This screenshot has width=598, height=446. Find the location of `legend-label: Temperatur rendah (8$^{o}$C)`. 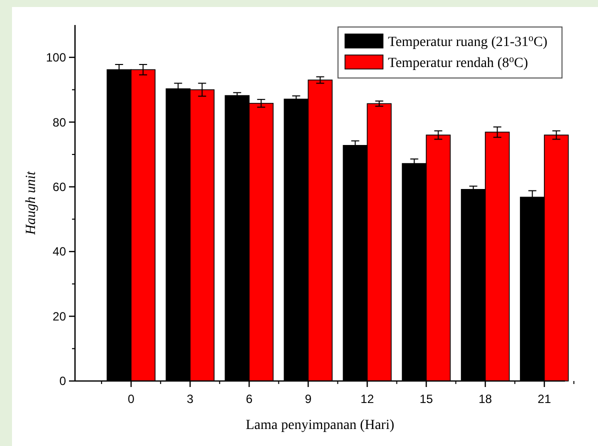

legend-label: Temperatur rendah (8$^{o}$C) is located at coordinates (458, 62).